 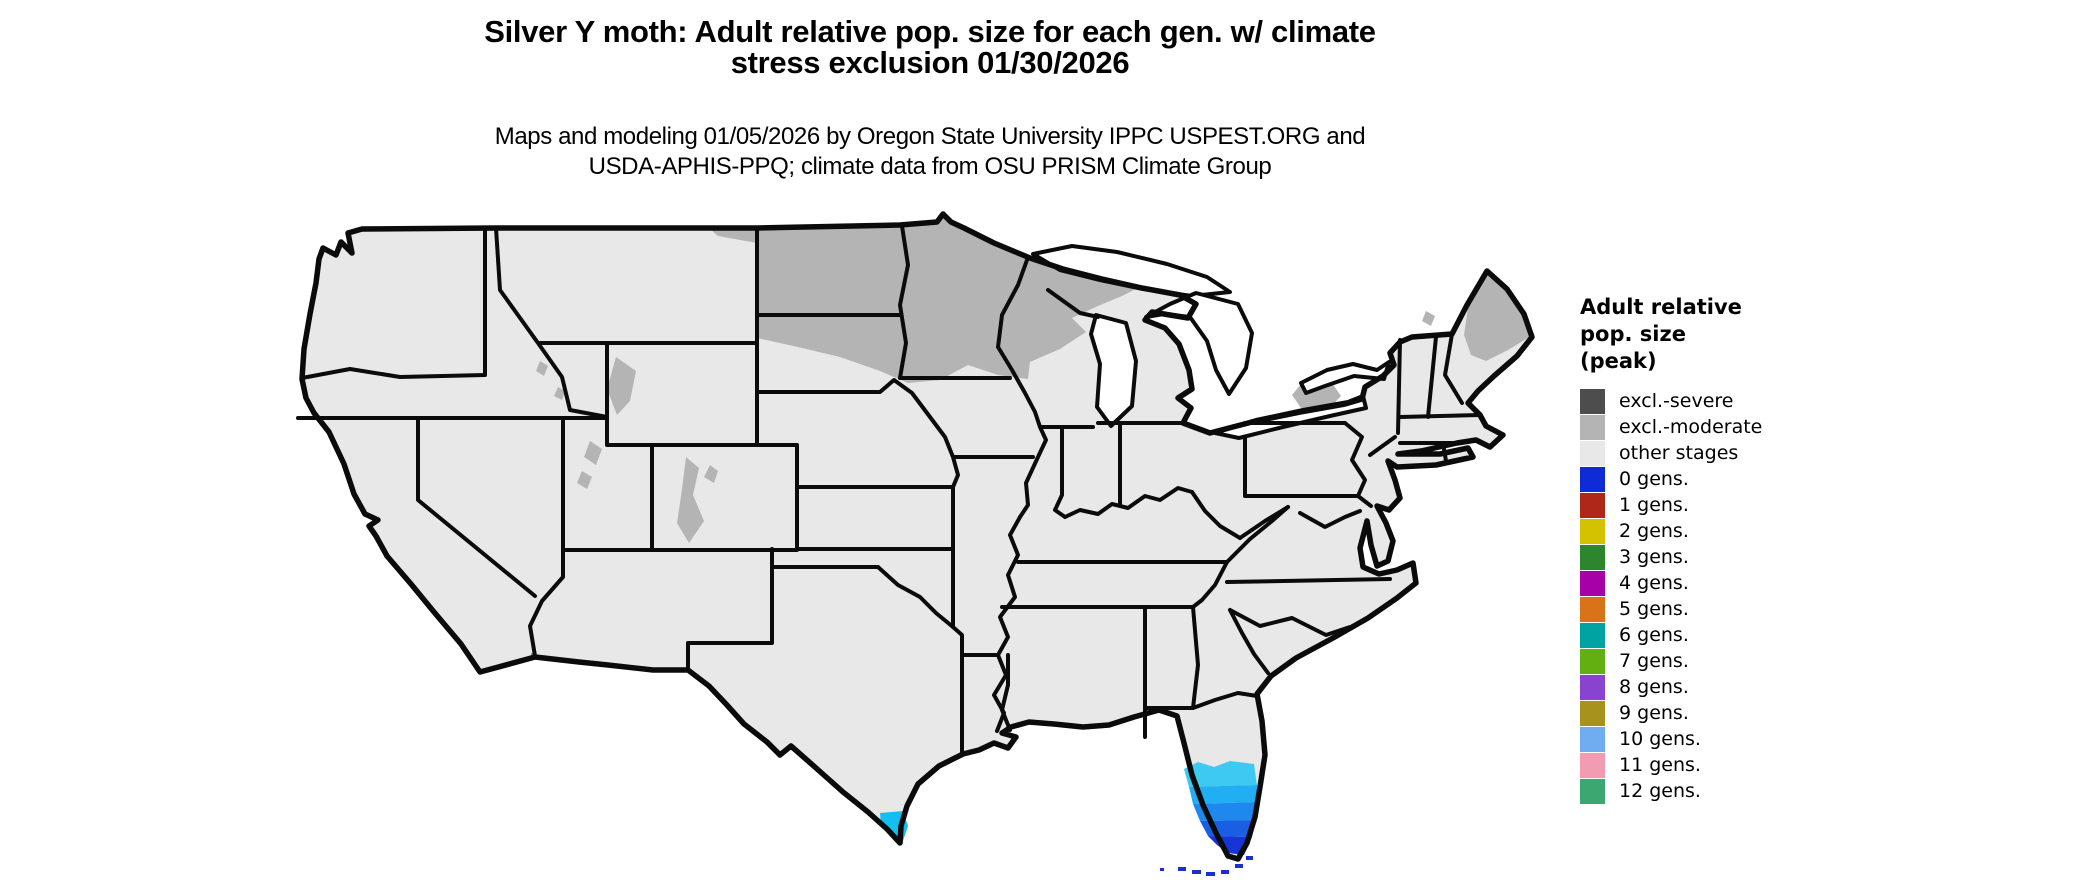 I want to click on exclusion-colorado-rockies, so click(x=690, y=500).